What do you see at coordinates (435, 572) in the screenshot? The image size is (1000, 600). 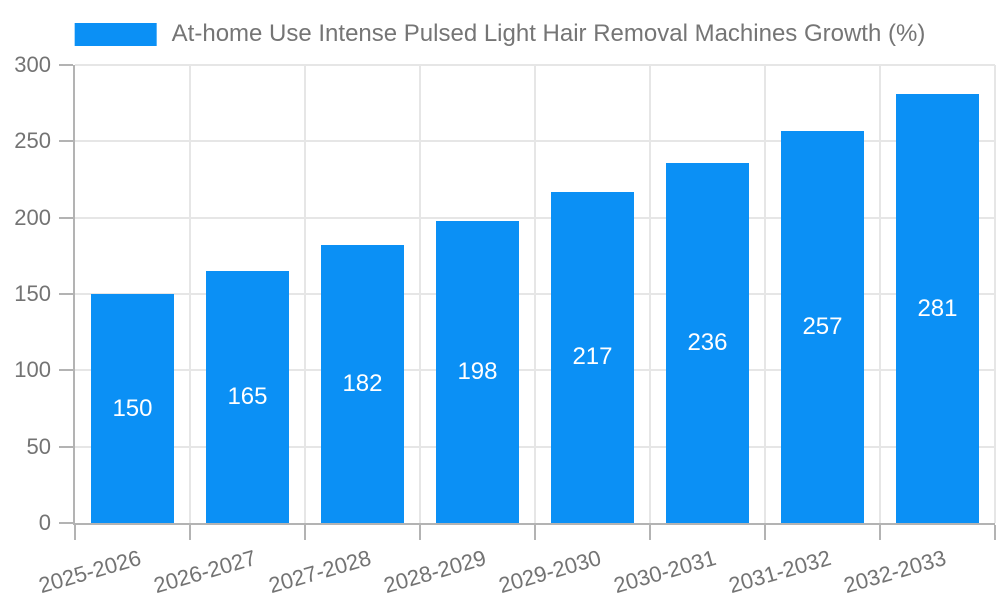 I see `x-axis-label: 2028-2029` at bounding box center [435, 572].